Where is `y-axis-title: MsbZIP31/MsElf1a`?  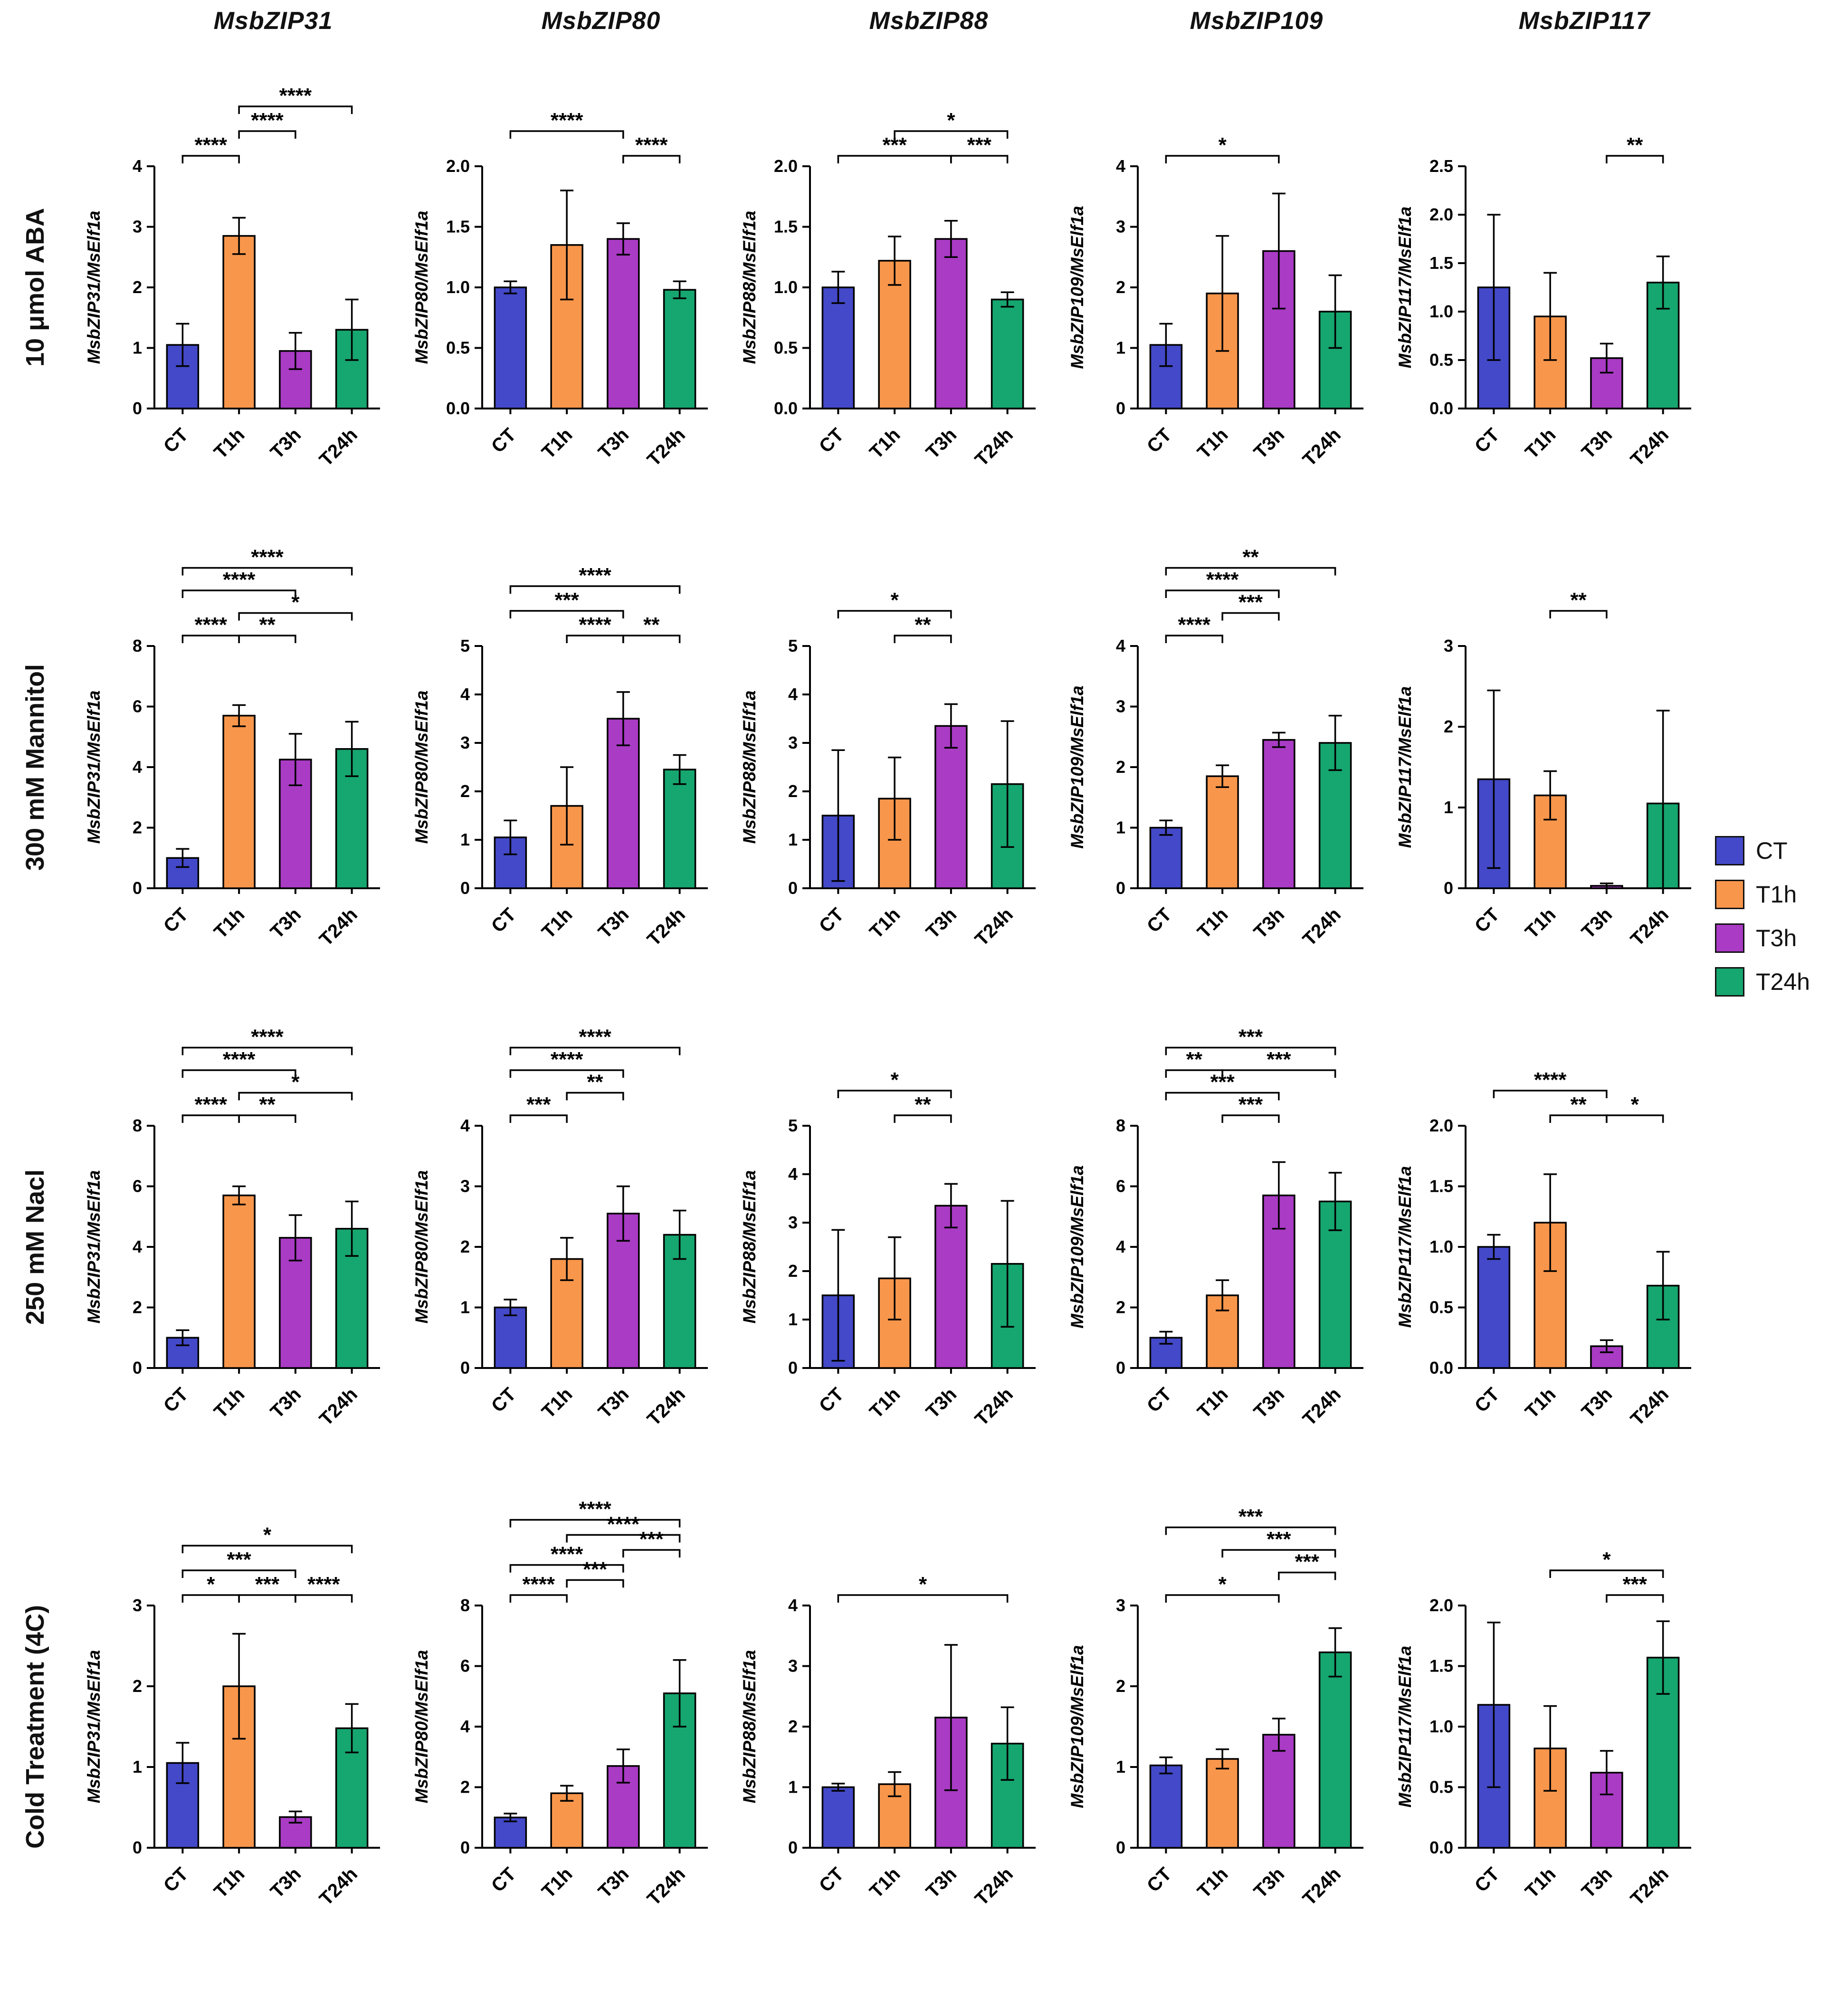 y-axis-title: MsbZIP31/MsElf1a is located at coordinates (94, 1727).